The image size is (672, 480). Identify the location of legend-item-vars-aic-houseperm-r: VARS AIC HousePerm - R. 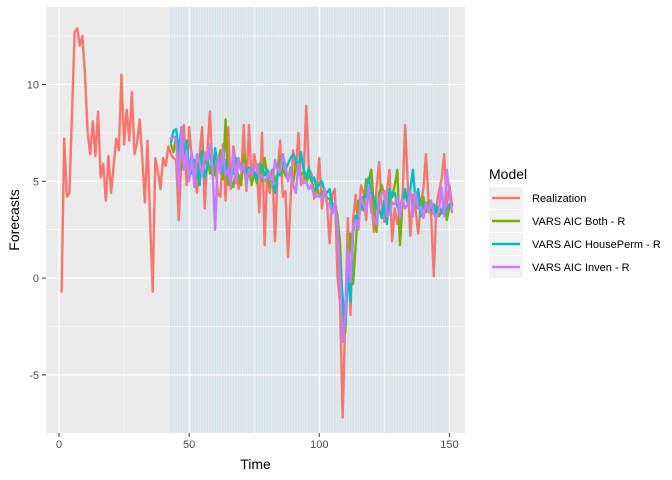
(575, 244).